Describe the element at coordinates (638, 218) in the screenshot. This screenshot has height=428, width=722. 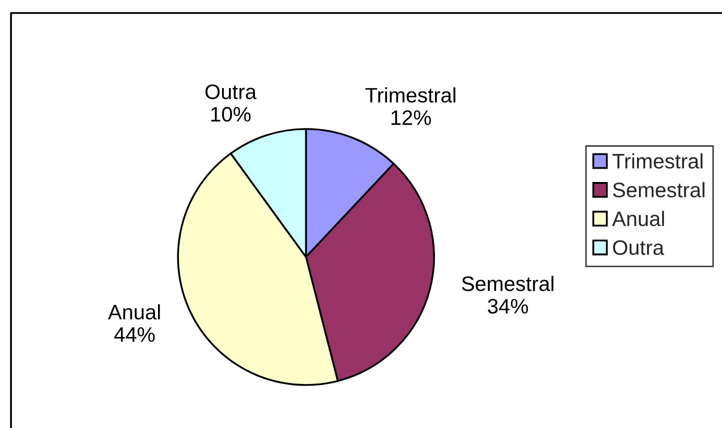
I see `legend-label: Anual` at that location.